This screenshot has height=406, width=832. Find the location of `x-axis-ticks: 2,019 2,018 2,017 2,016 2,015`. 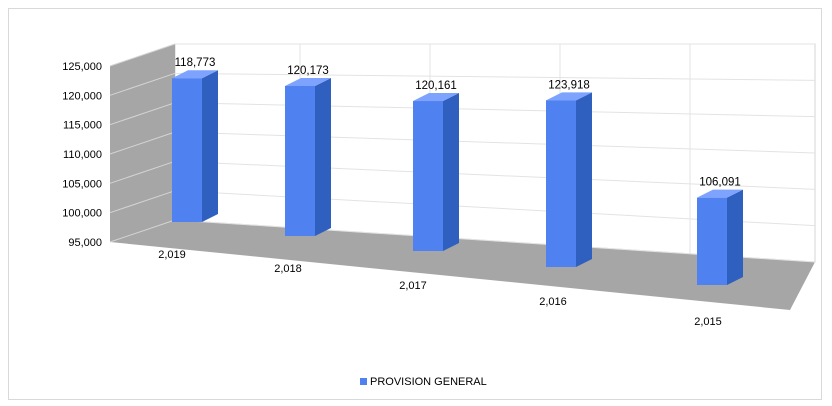

x-axis-ticks: 2,019 2,018 2,017 2,016 2,015 is located at coordinates (440, 288).